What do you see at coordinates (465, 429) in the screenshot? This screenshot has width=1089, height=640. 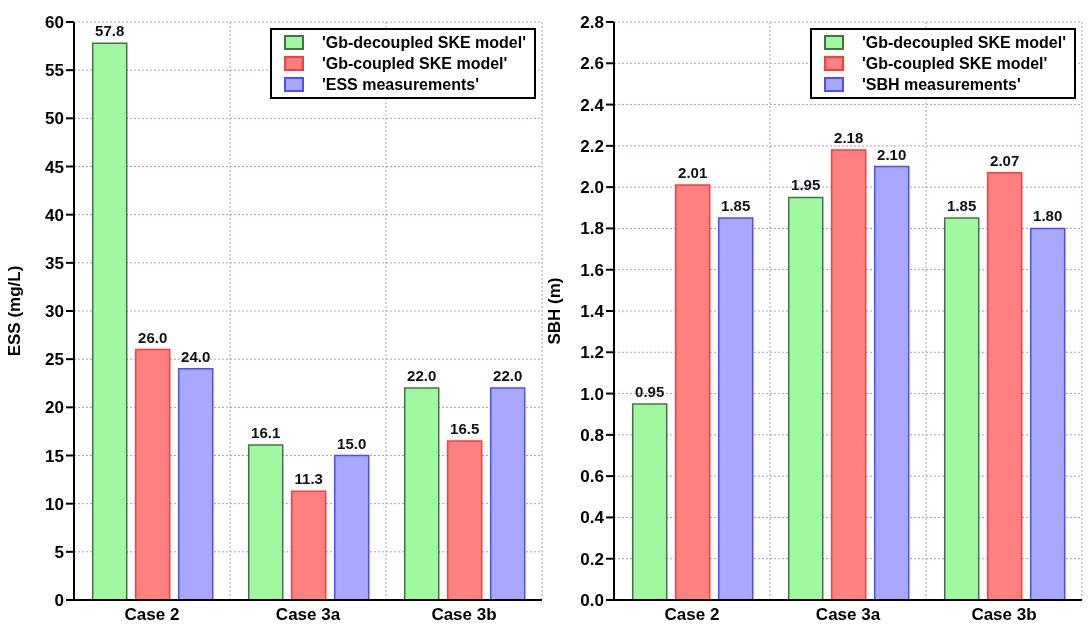 I see `data-label: 16.5` at bounding box center [465, 429].